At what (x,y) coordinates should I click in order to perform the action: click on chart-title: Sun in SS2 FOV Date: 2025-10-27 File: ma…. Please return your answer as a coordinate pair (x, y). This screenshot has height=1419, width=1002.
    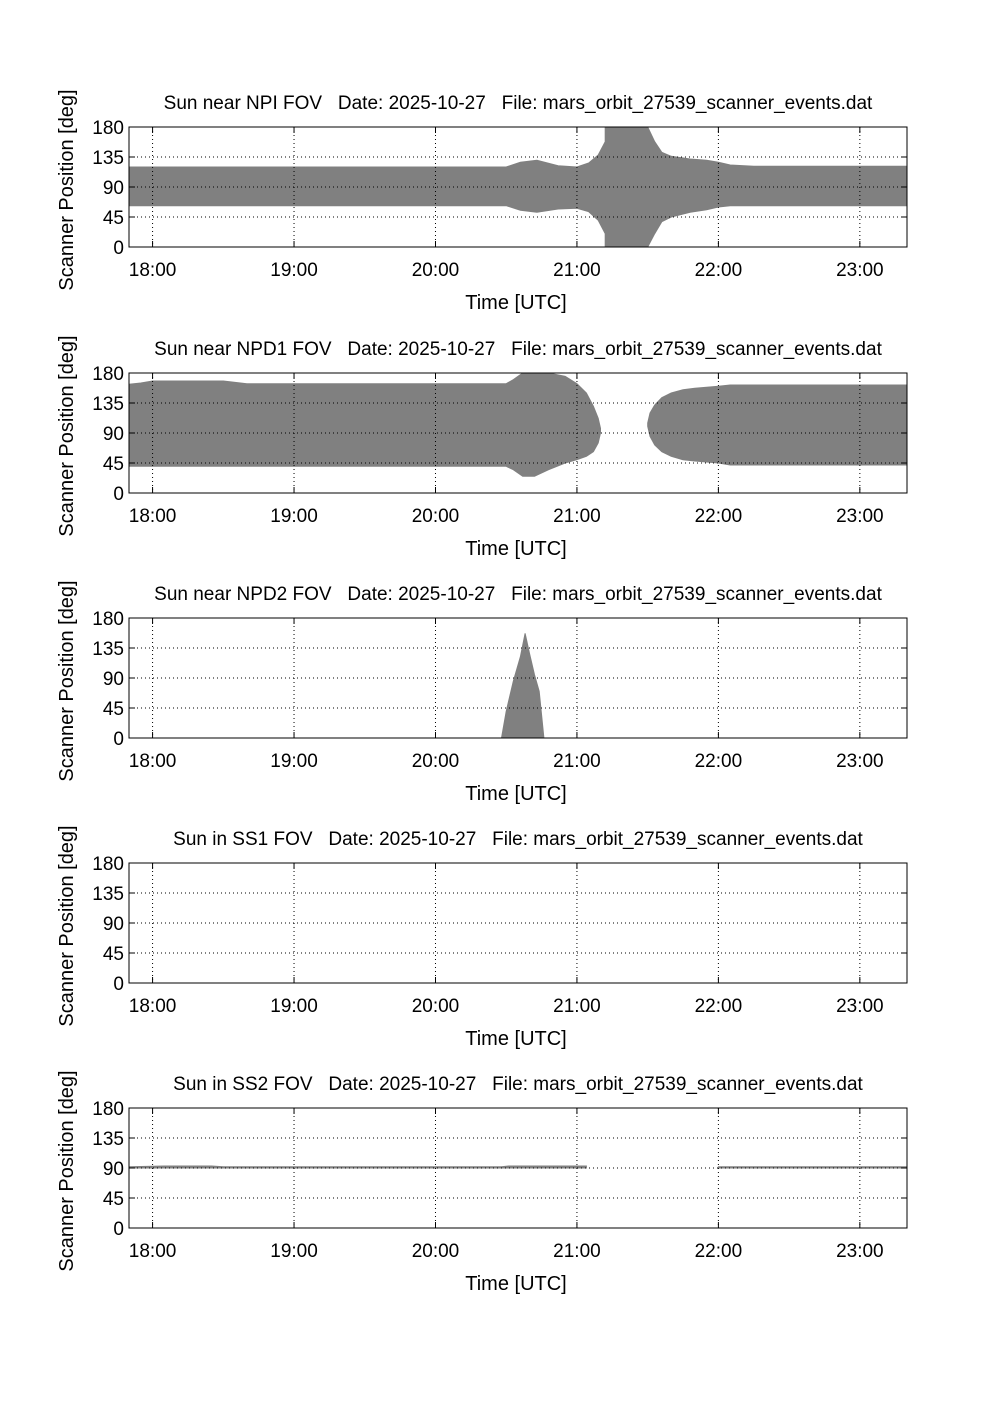
    Looking at the image, I should click on (518, 1084).